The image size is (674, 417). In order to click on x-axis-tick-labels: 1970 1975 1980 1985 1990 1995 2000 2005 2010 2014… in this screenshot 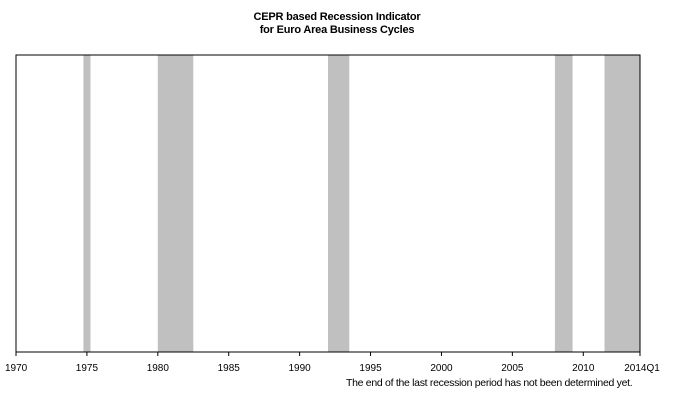, I will do `click(332, 368)`.